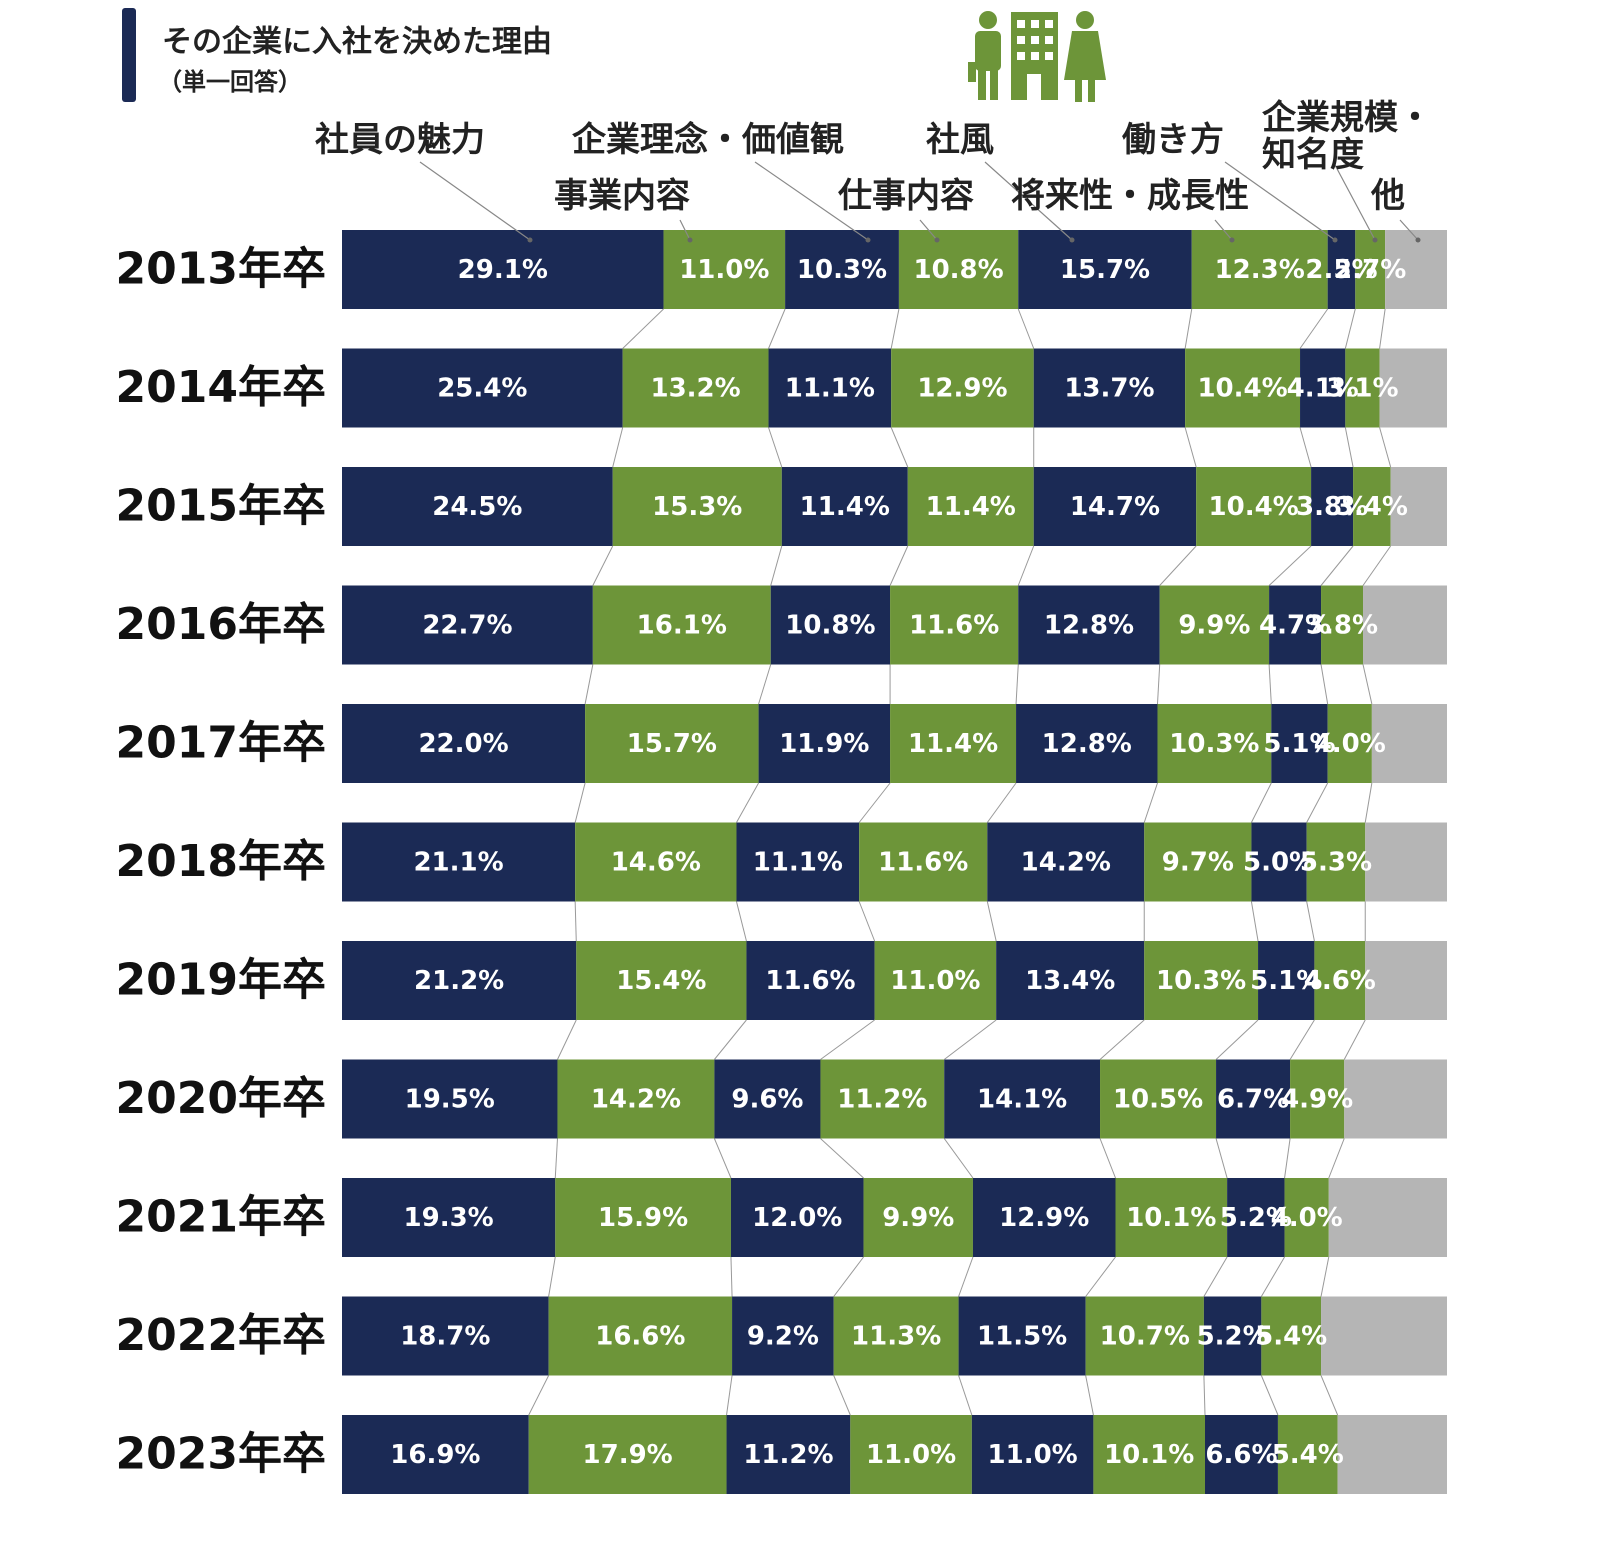 The image size is (1597, 1547). I want to click on y-tick-label: 2015年卒, so click(221, 506).